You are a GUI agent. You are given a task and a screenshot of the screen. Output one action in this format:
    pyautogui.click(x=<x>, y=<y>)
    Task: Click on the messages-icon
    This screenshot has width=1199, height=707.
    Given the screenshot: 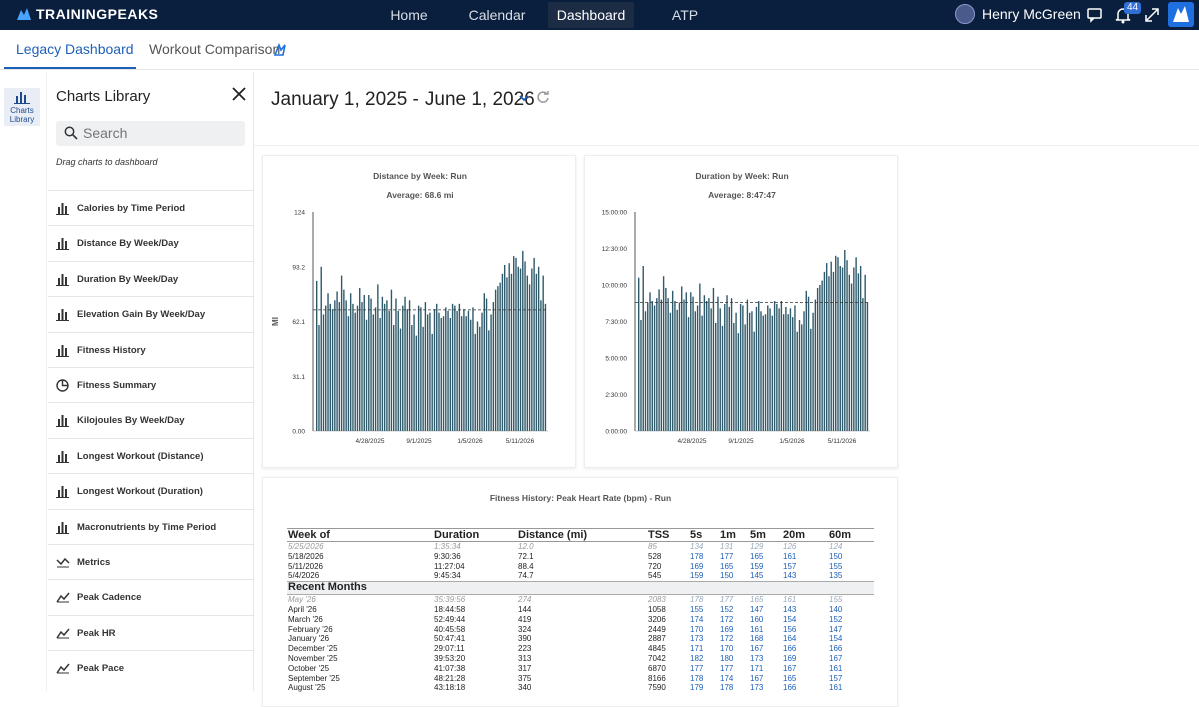 What is the action you would take?
    pyautogui.click(x=1095, y=15)
    